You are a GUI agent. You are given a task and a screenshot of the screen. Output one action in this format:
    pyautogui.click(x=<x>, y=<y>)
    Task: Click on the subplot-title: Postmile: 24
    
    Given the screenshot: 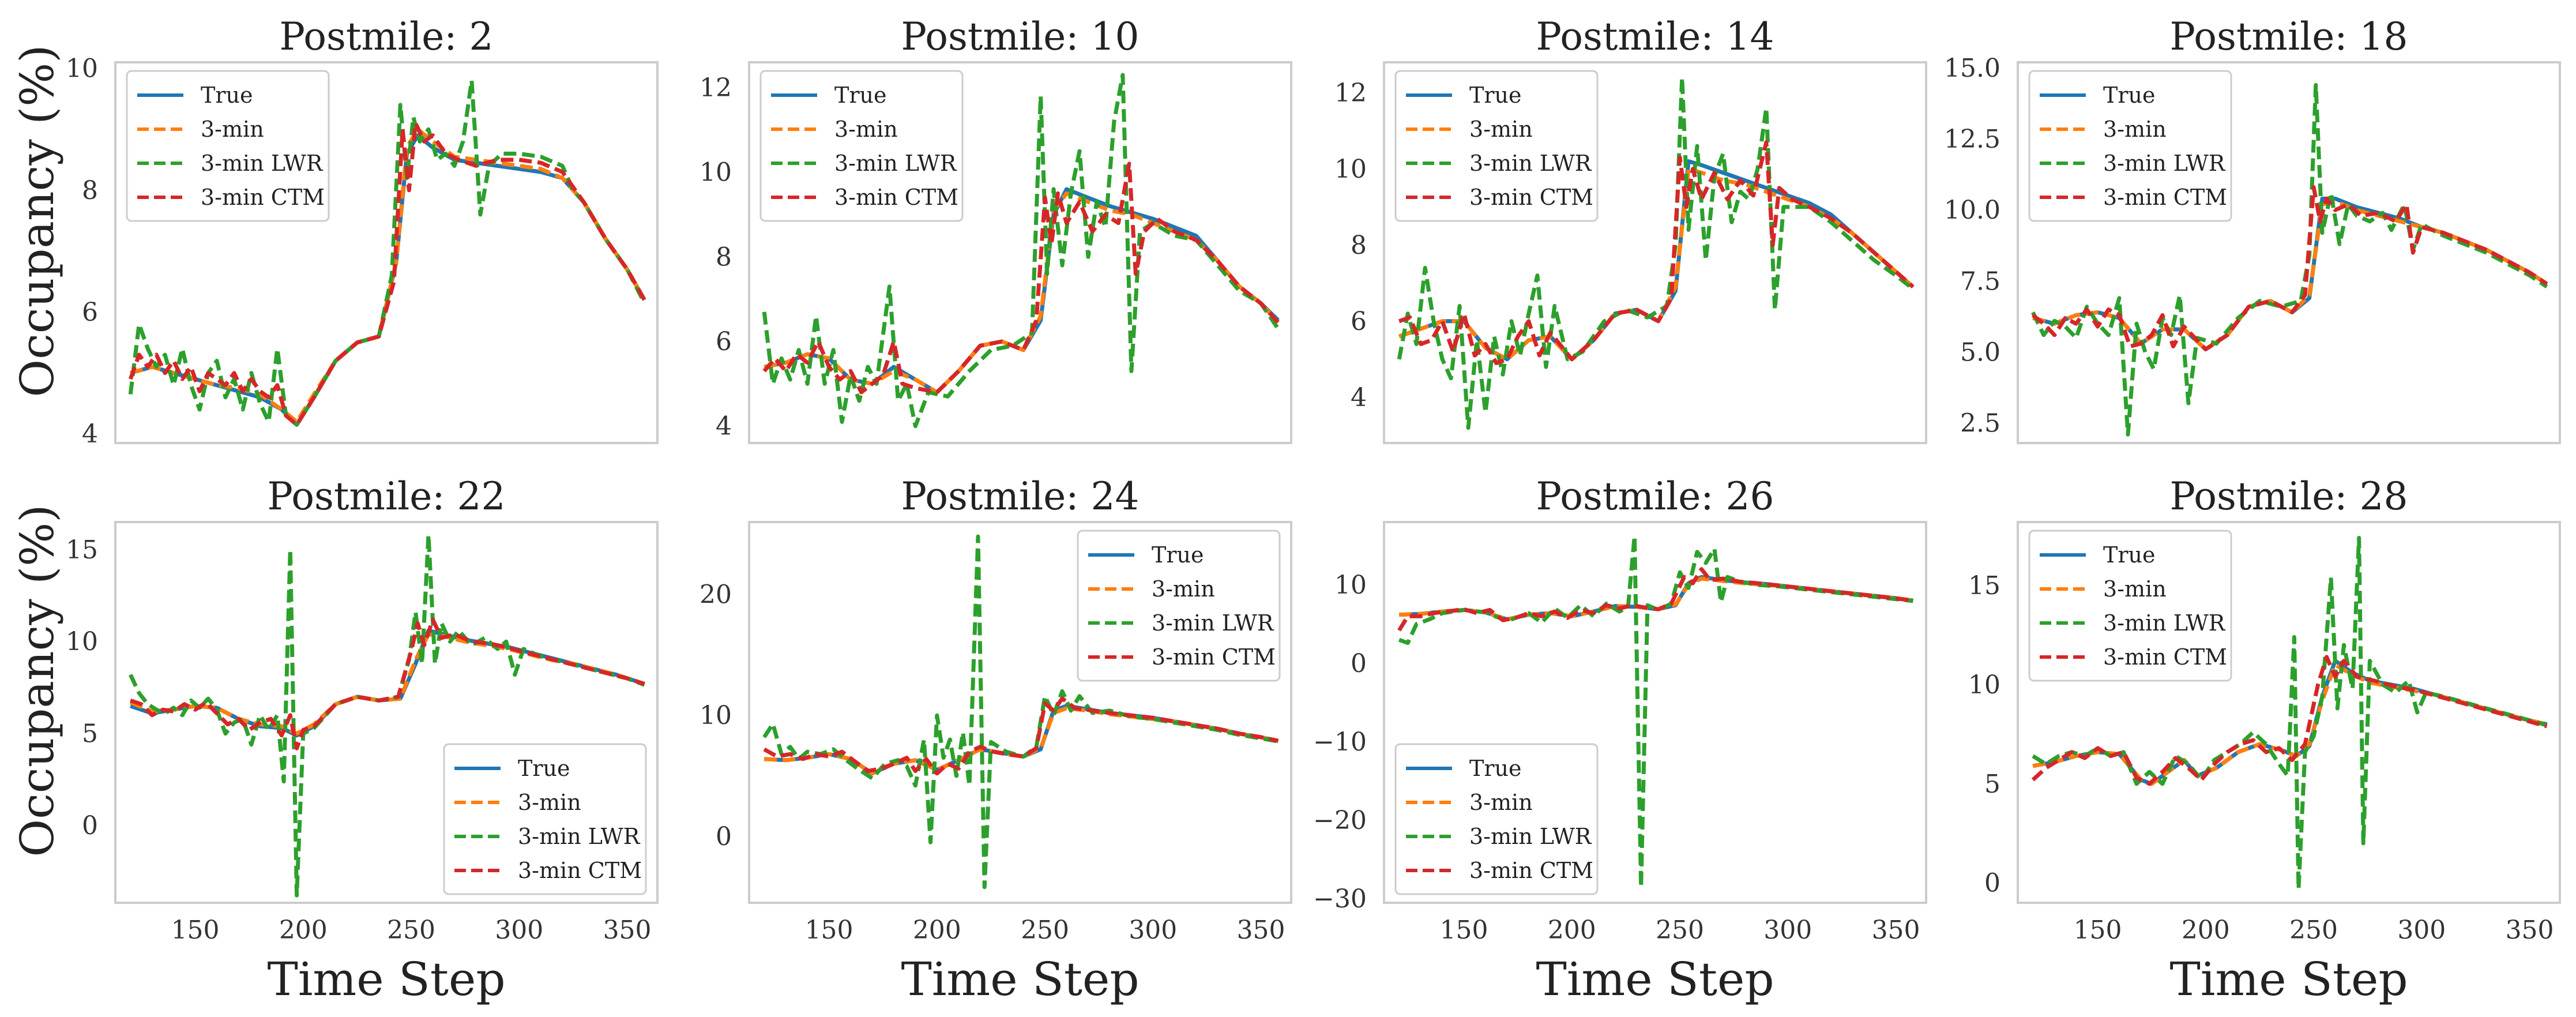 What is the action you would take?
    pyautogui.click(x=1020, y=497)
    